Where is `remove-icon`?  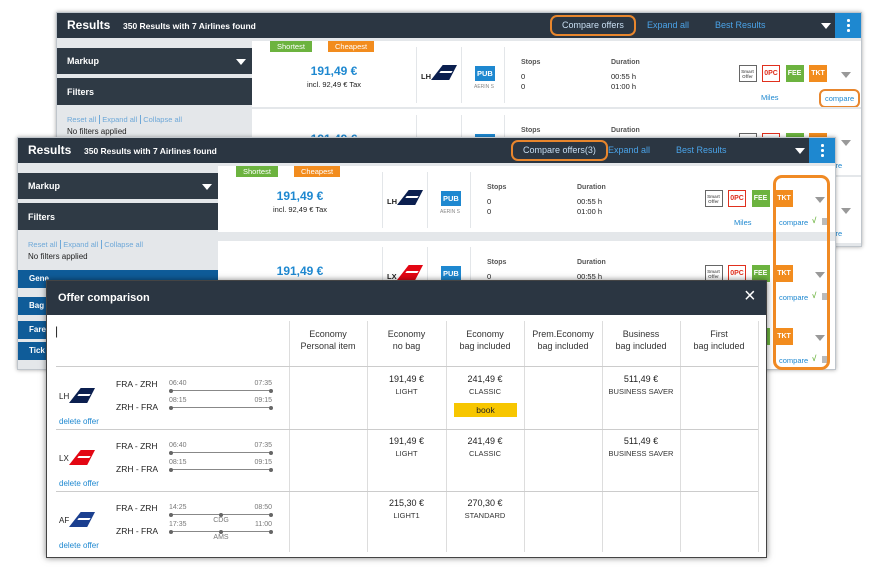
remove-icon is located at coordinates (824, 359).